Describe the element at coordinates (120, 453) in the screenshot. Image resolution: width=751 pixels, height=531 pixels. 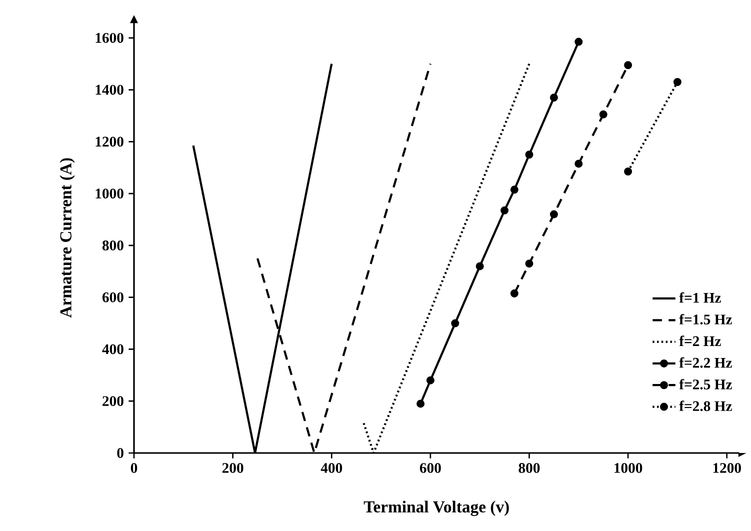
I see `y-tick-label: 0` at that location.